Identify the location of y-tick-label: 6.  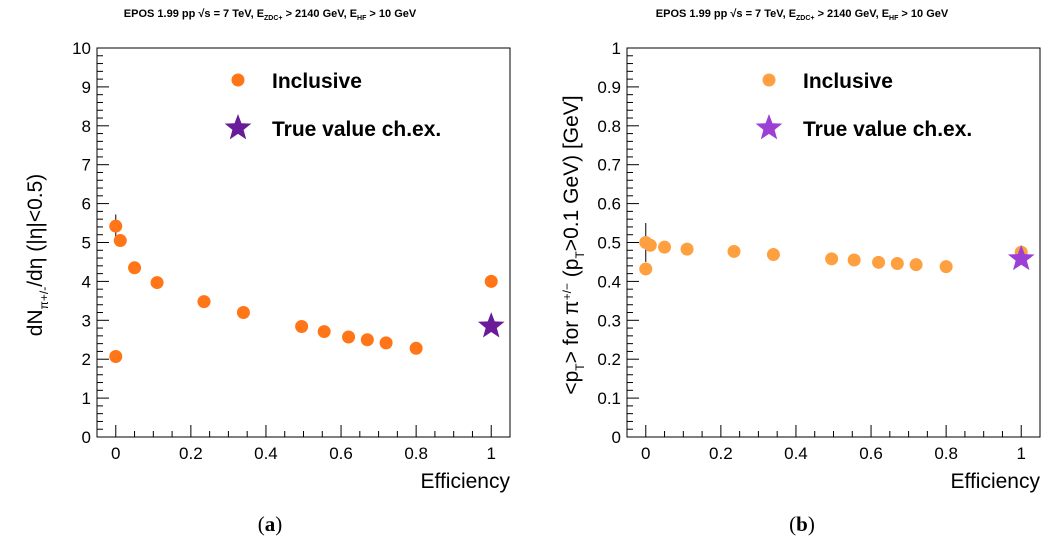
(86, 204).